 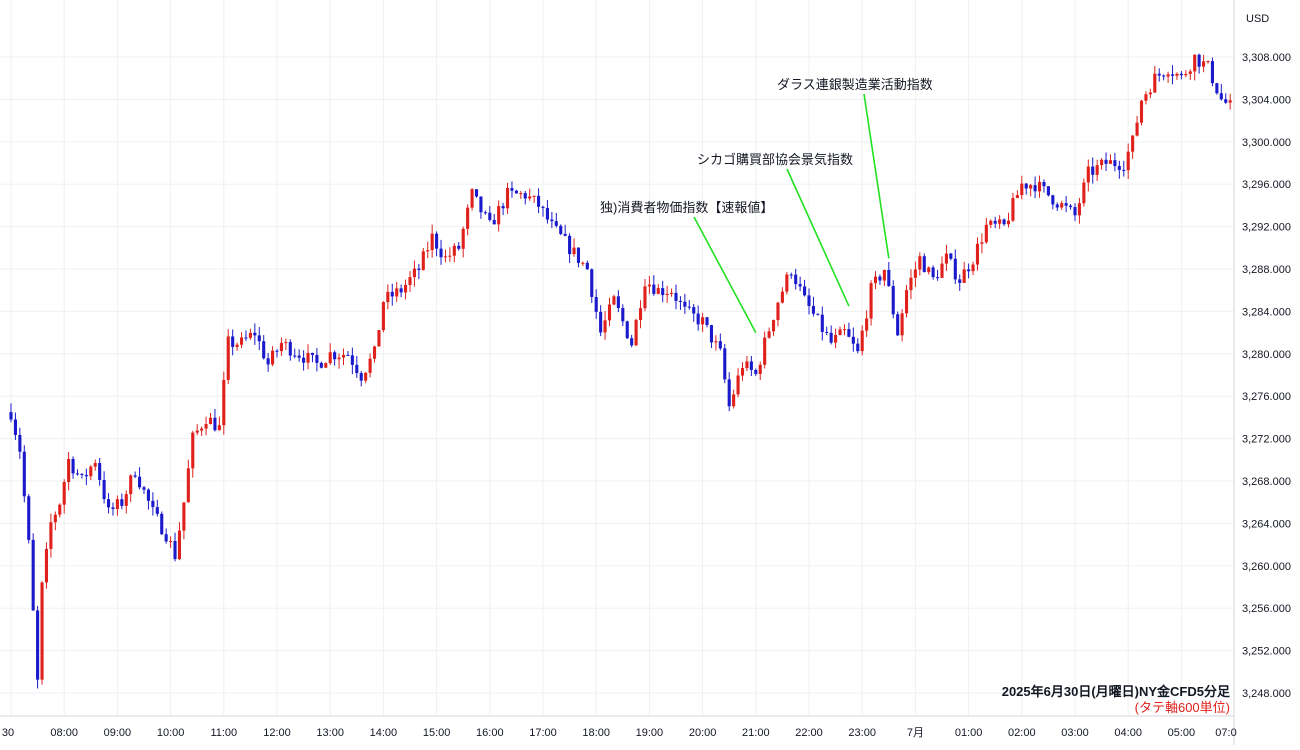 What do you see at coordinates (650, 733) in the screenshot?
I see `x-tick-label: 19:00` at bounding box center [650, 733].